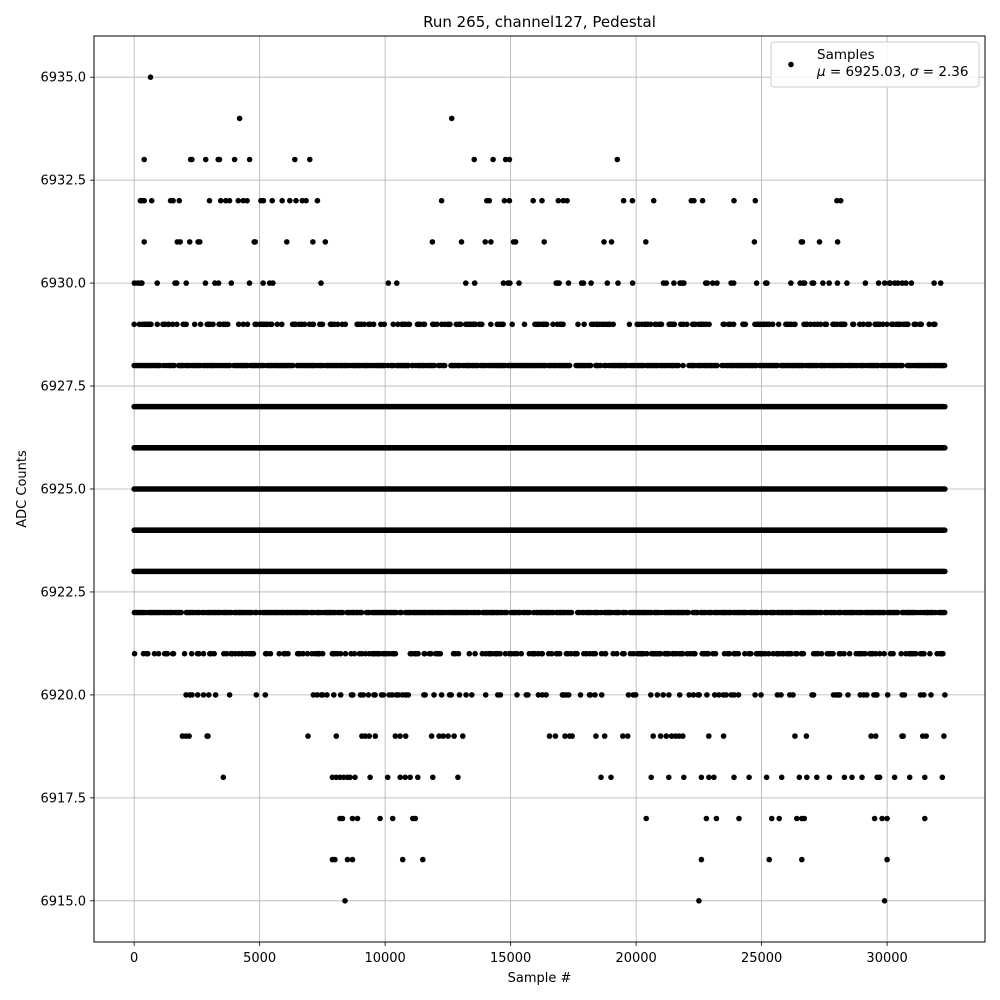 The width and height of the screenshot is (1000, 1000). What do you see at coordinates (64, 695) in the screenshot?
I see `y-tick-label: 6920.0` at bounding box center [64, 695].